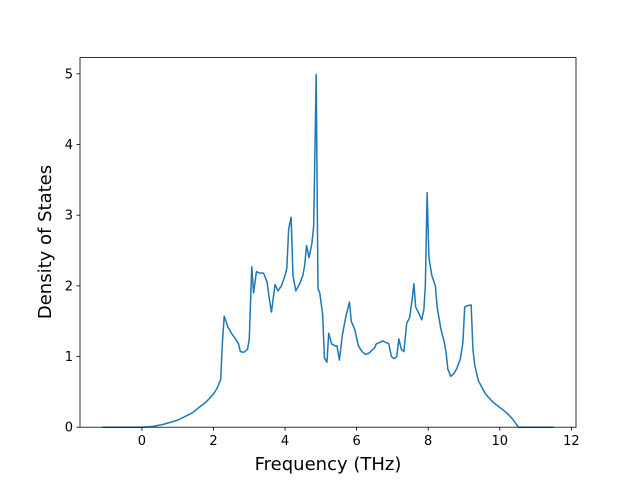 The width and height of the screenshot is (640, 480). What do you see at coordinates (285, 441) in the screenshot?
I see `x-tick-label: 4` at bounding box center [285, 441].